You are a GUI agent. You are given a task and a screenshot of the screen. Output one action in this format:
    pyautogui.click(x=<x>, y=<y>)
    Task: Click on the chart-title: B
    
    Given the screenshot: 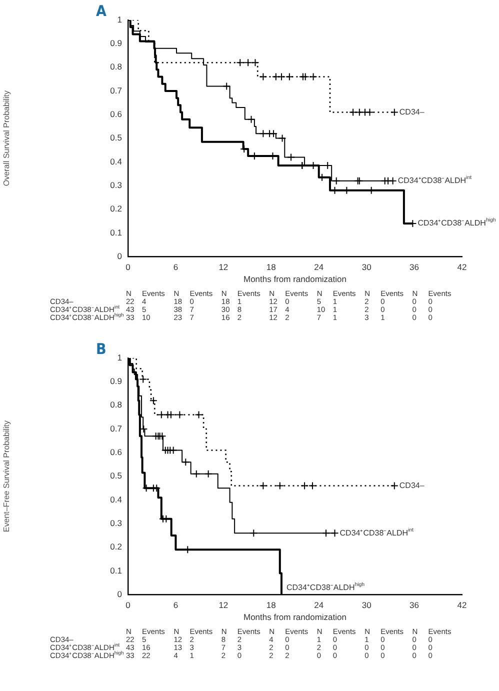 What is the action you would take?
    pyautogui.click(x=101, y=349)
    